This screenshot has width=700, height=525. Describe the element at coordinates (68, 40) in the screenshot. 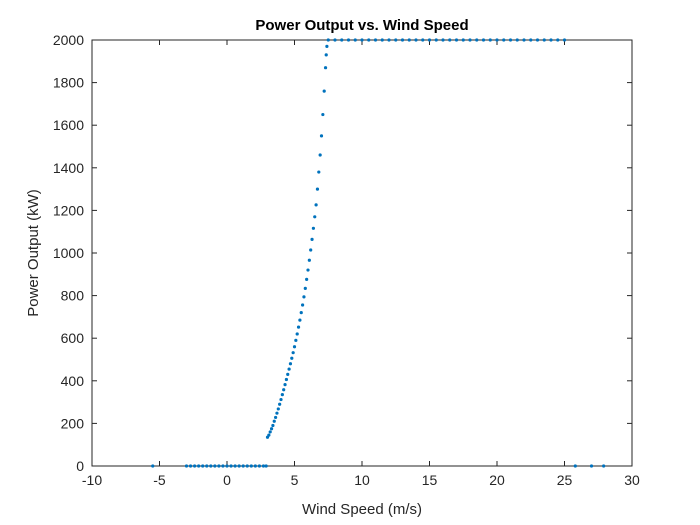

I see `y-tick-label: 2000` at that location.